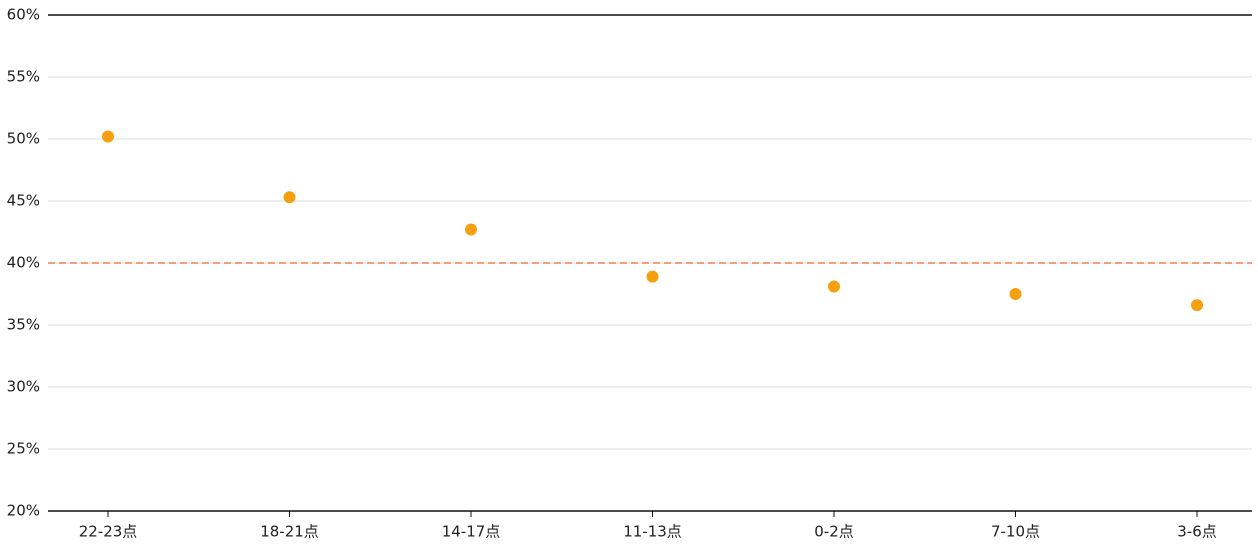  What do you see at coordinates (23, 511) in the screenshot?
I see `y-tick-label: 20%` at bounding box center [23, 511].